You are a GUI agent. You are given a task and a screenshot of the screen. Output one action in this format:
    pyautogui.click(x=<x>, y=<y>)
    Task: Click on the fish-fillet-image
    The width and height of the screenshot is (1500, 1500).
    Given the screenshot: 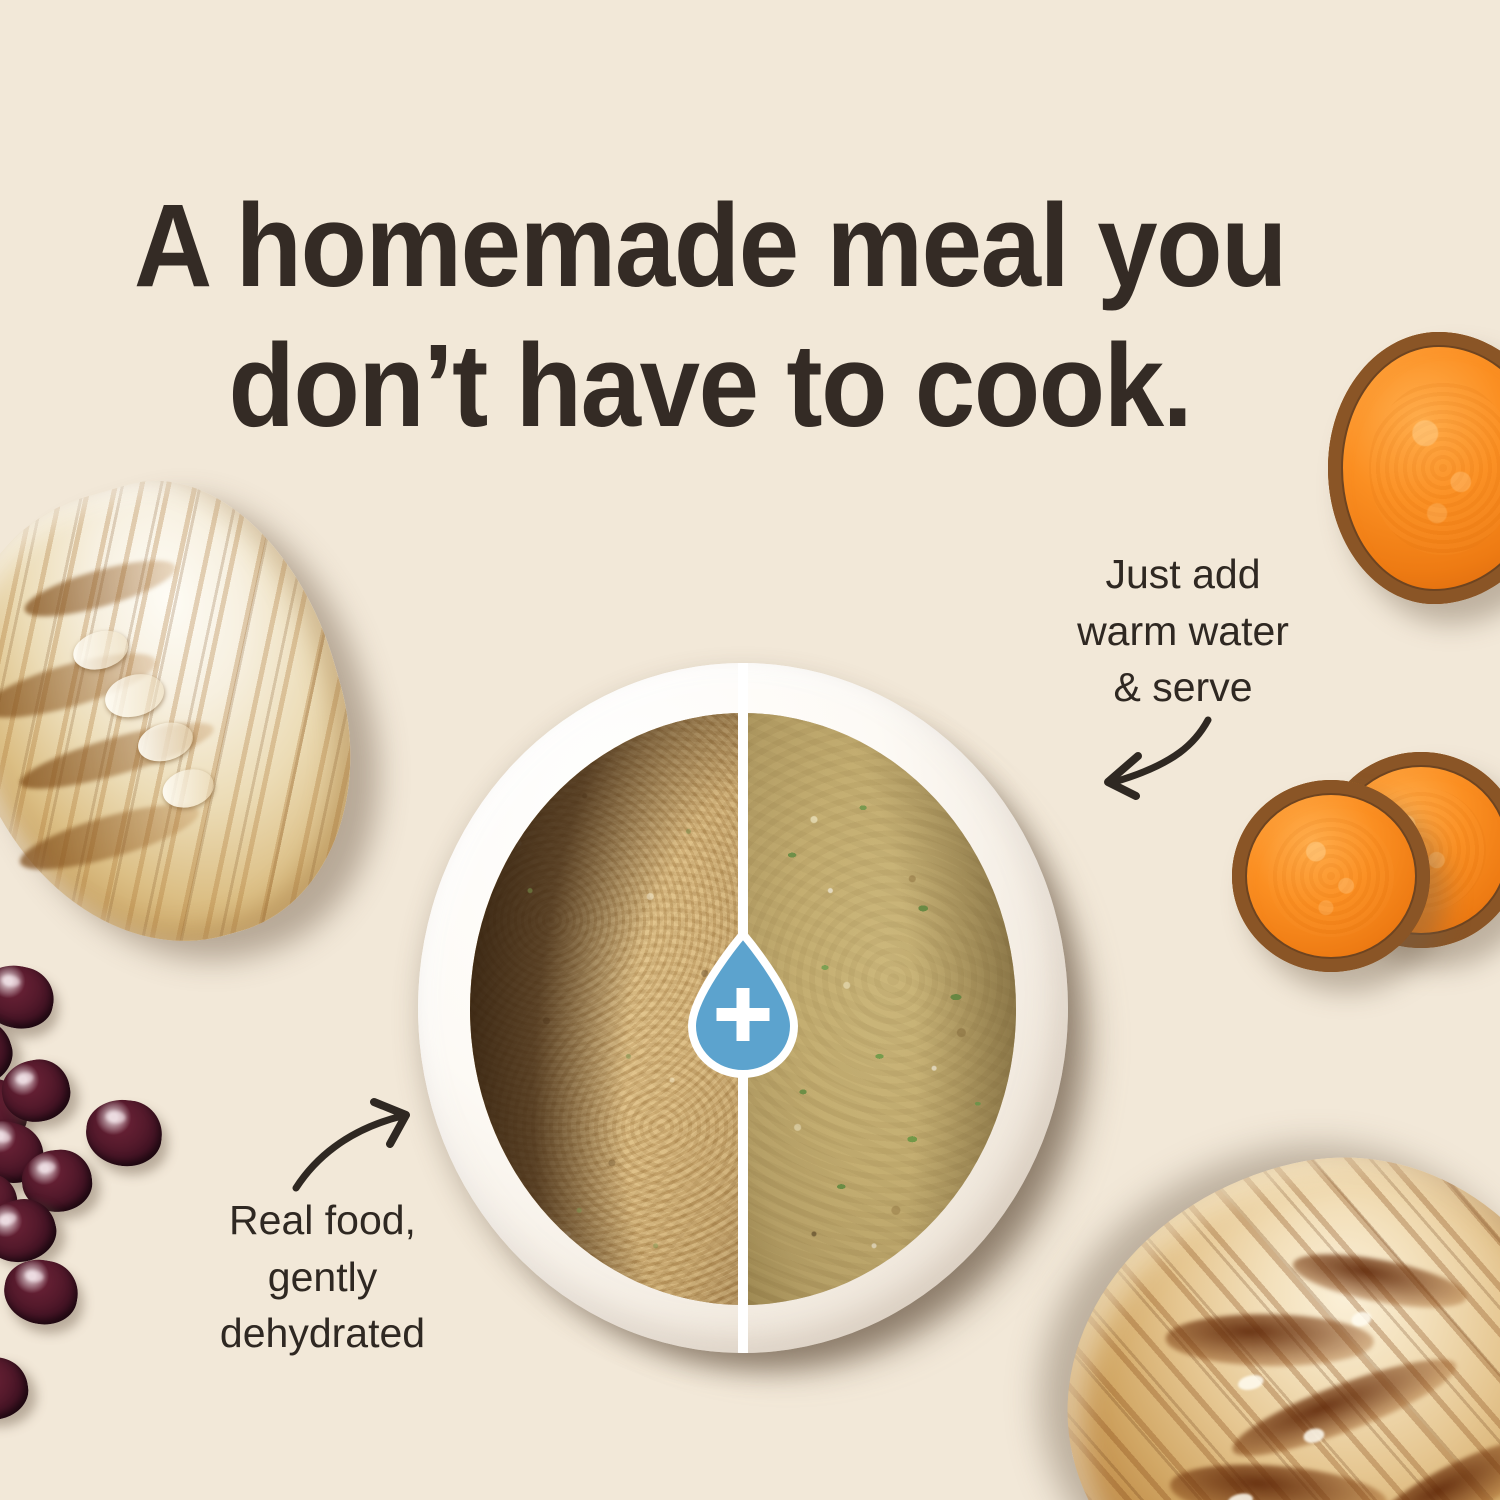 What is the action you would take?
    pyautogui.click(x=199, y=716)
    